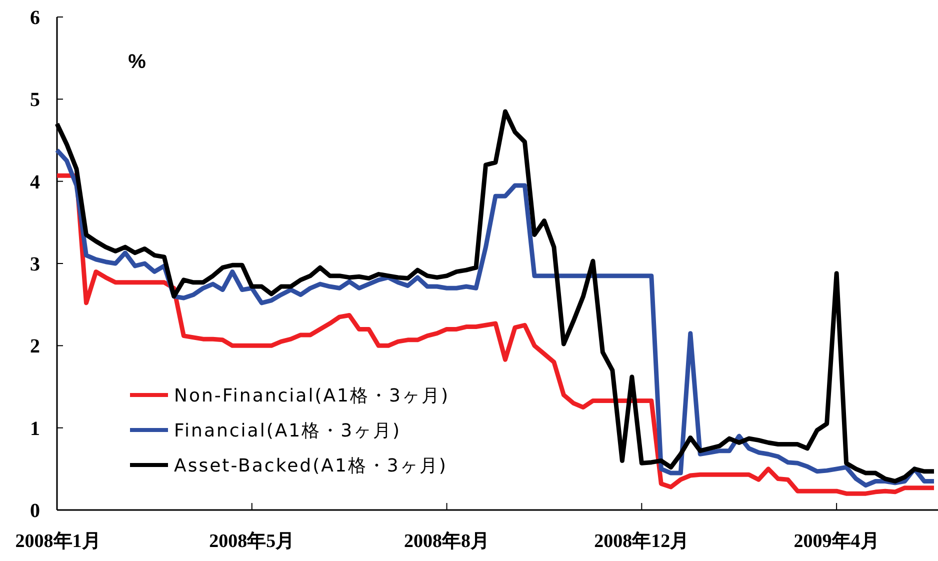  What do you see at coordinates (252, 541) in the screenshot?
I see `x-tick-label: 2008年5月` at bounding box center [252, 541].